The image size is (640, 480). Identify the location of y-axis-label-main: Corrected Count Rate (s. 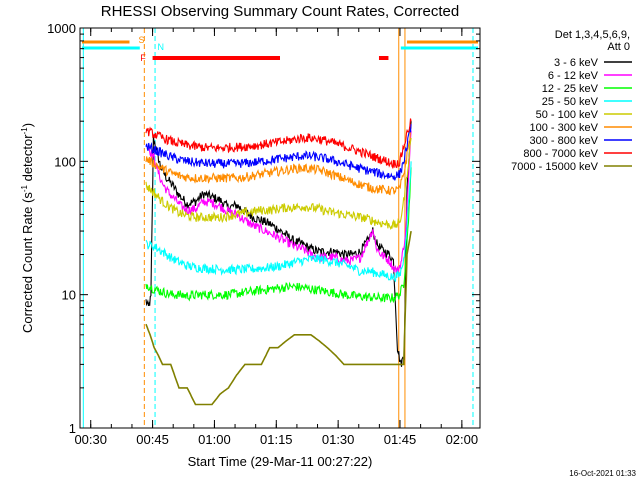
(27, 262).